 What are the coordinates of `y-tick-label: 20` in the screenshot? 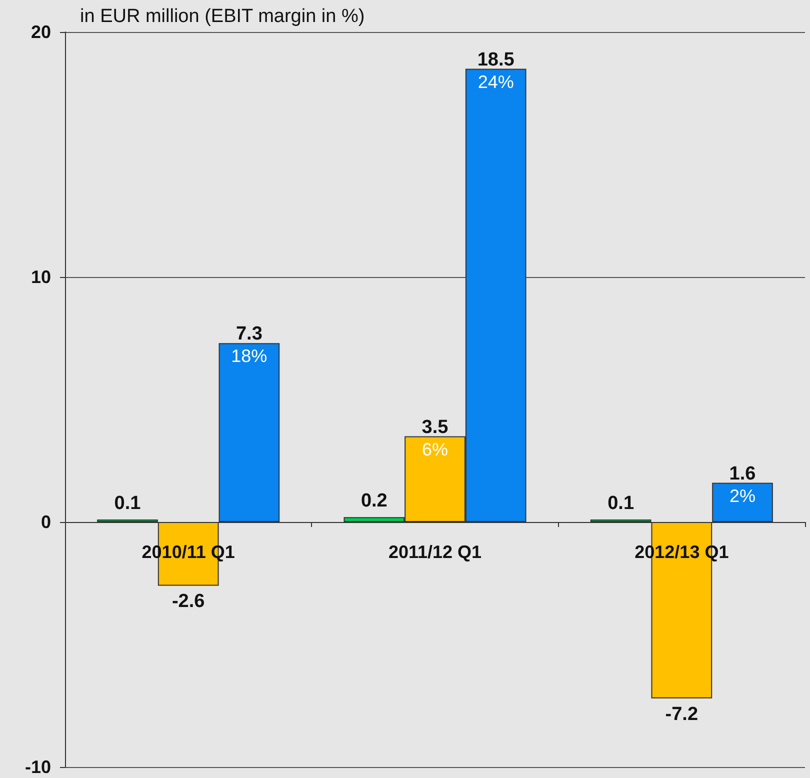 It's located at (40, 32).